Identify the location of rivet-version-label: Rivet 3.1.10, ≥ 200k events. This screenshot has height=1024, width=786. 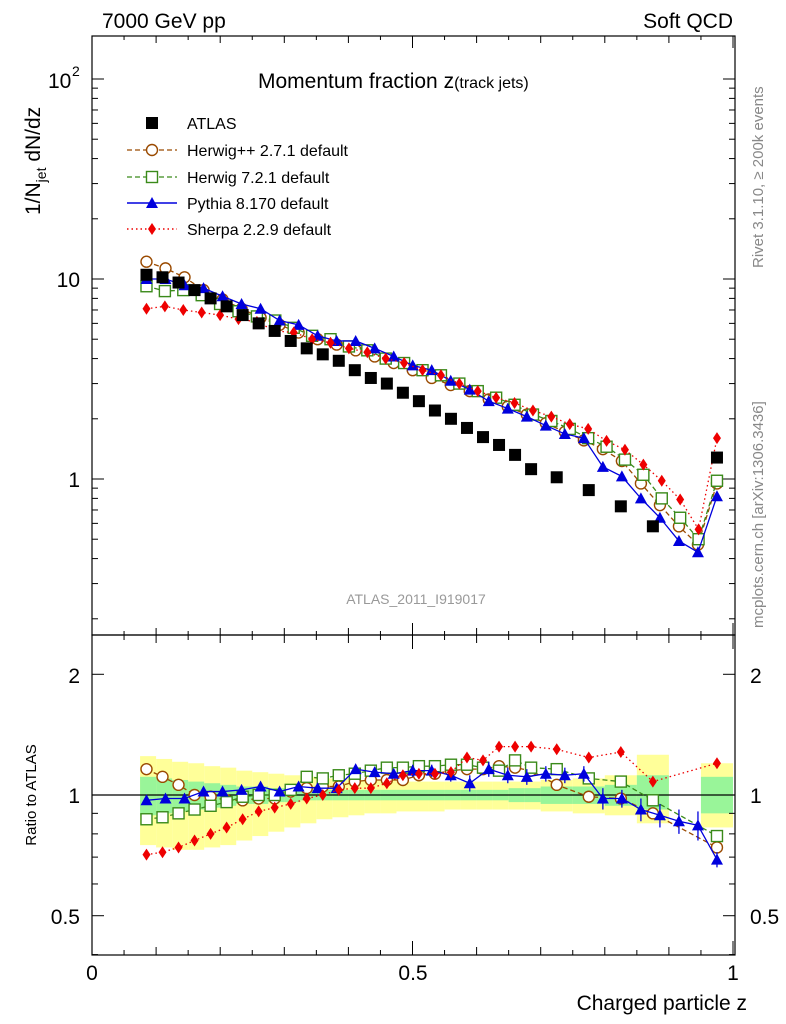
(758, 177).